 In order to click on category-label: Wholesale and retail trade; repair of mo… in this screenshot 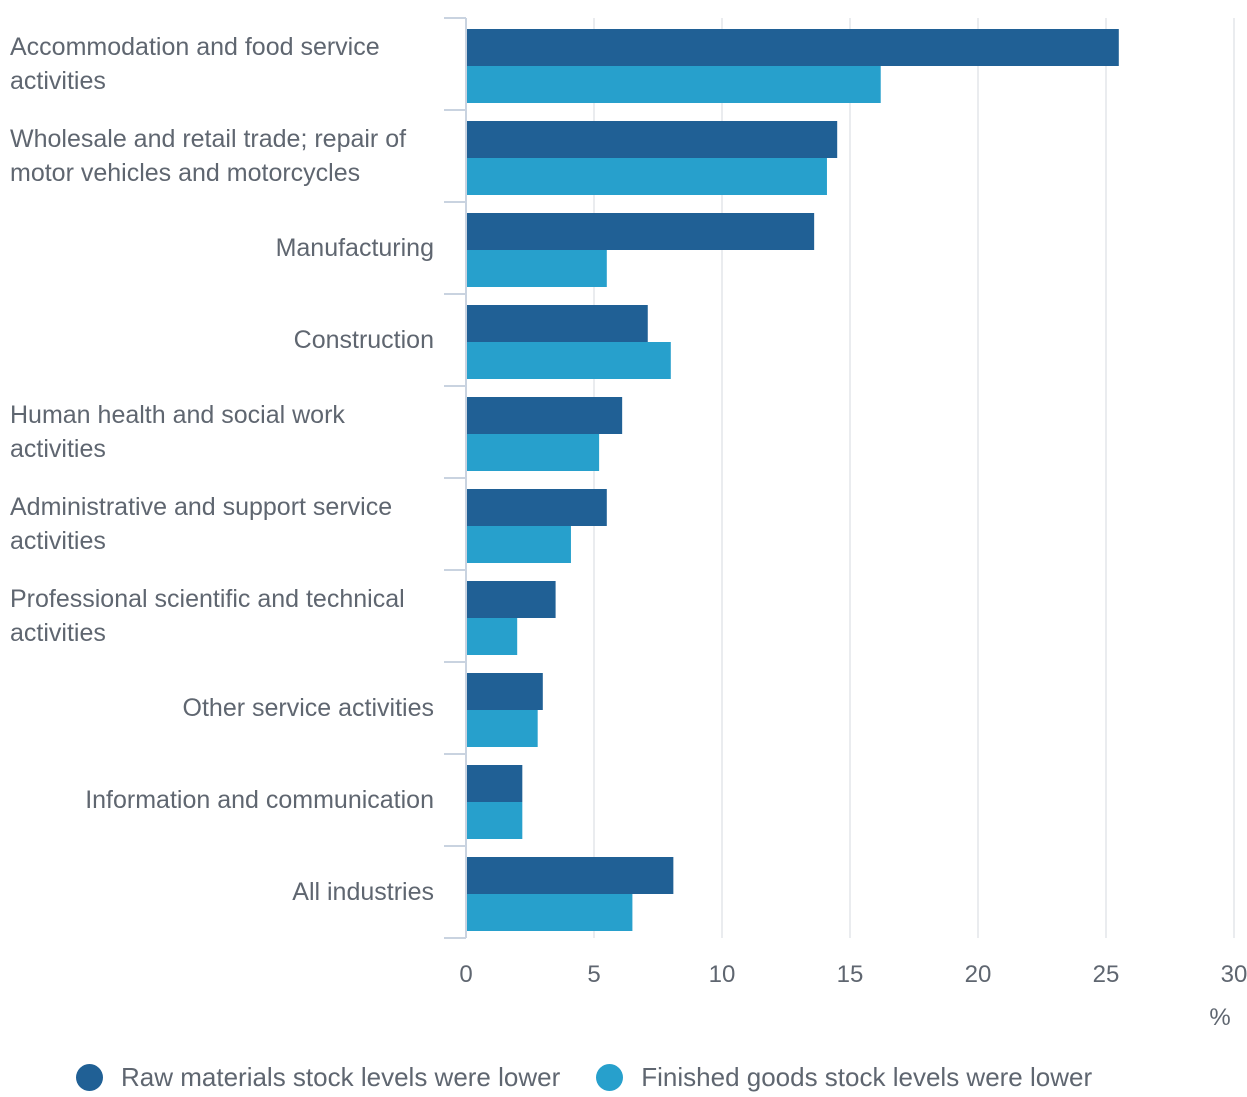, I will do `click(208, 156)`.